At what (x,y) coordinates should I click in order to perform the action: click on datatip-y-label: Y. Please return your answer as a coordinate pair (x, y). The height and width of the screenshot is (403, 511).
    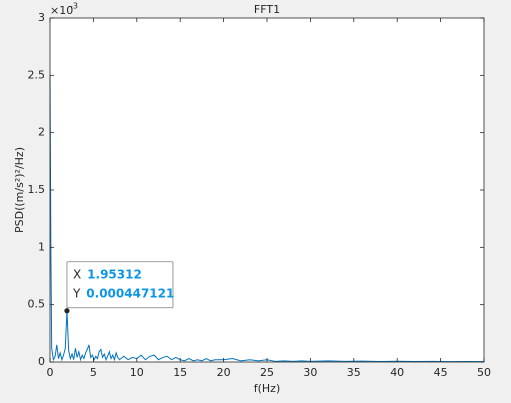
    Looking at the image, I should click on (76, 293).